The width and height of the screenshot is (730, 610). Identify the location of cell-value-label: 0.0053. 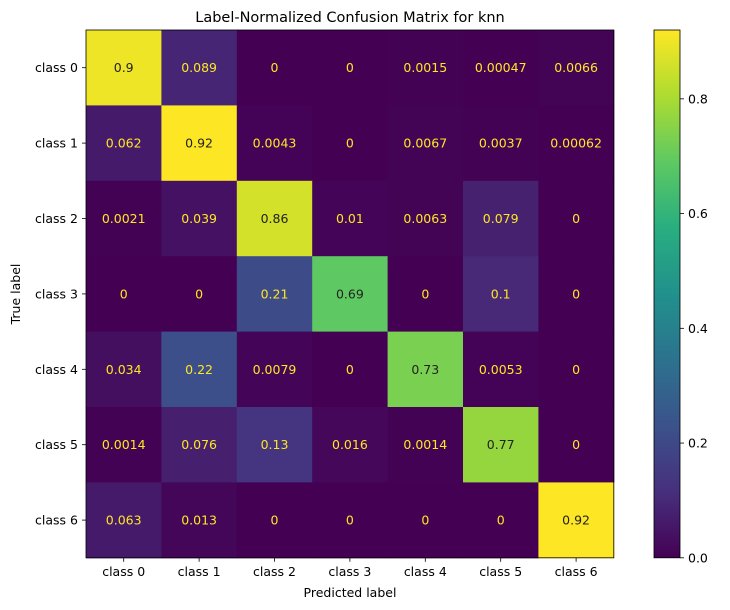
(501, 369).